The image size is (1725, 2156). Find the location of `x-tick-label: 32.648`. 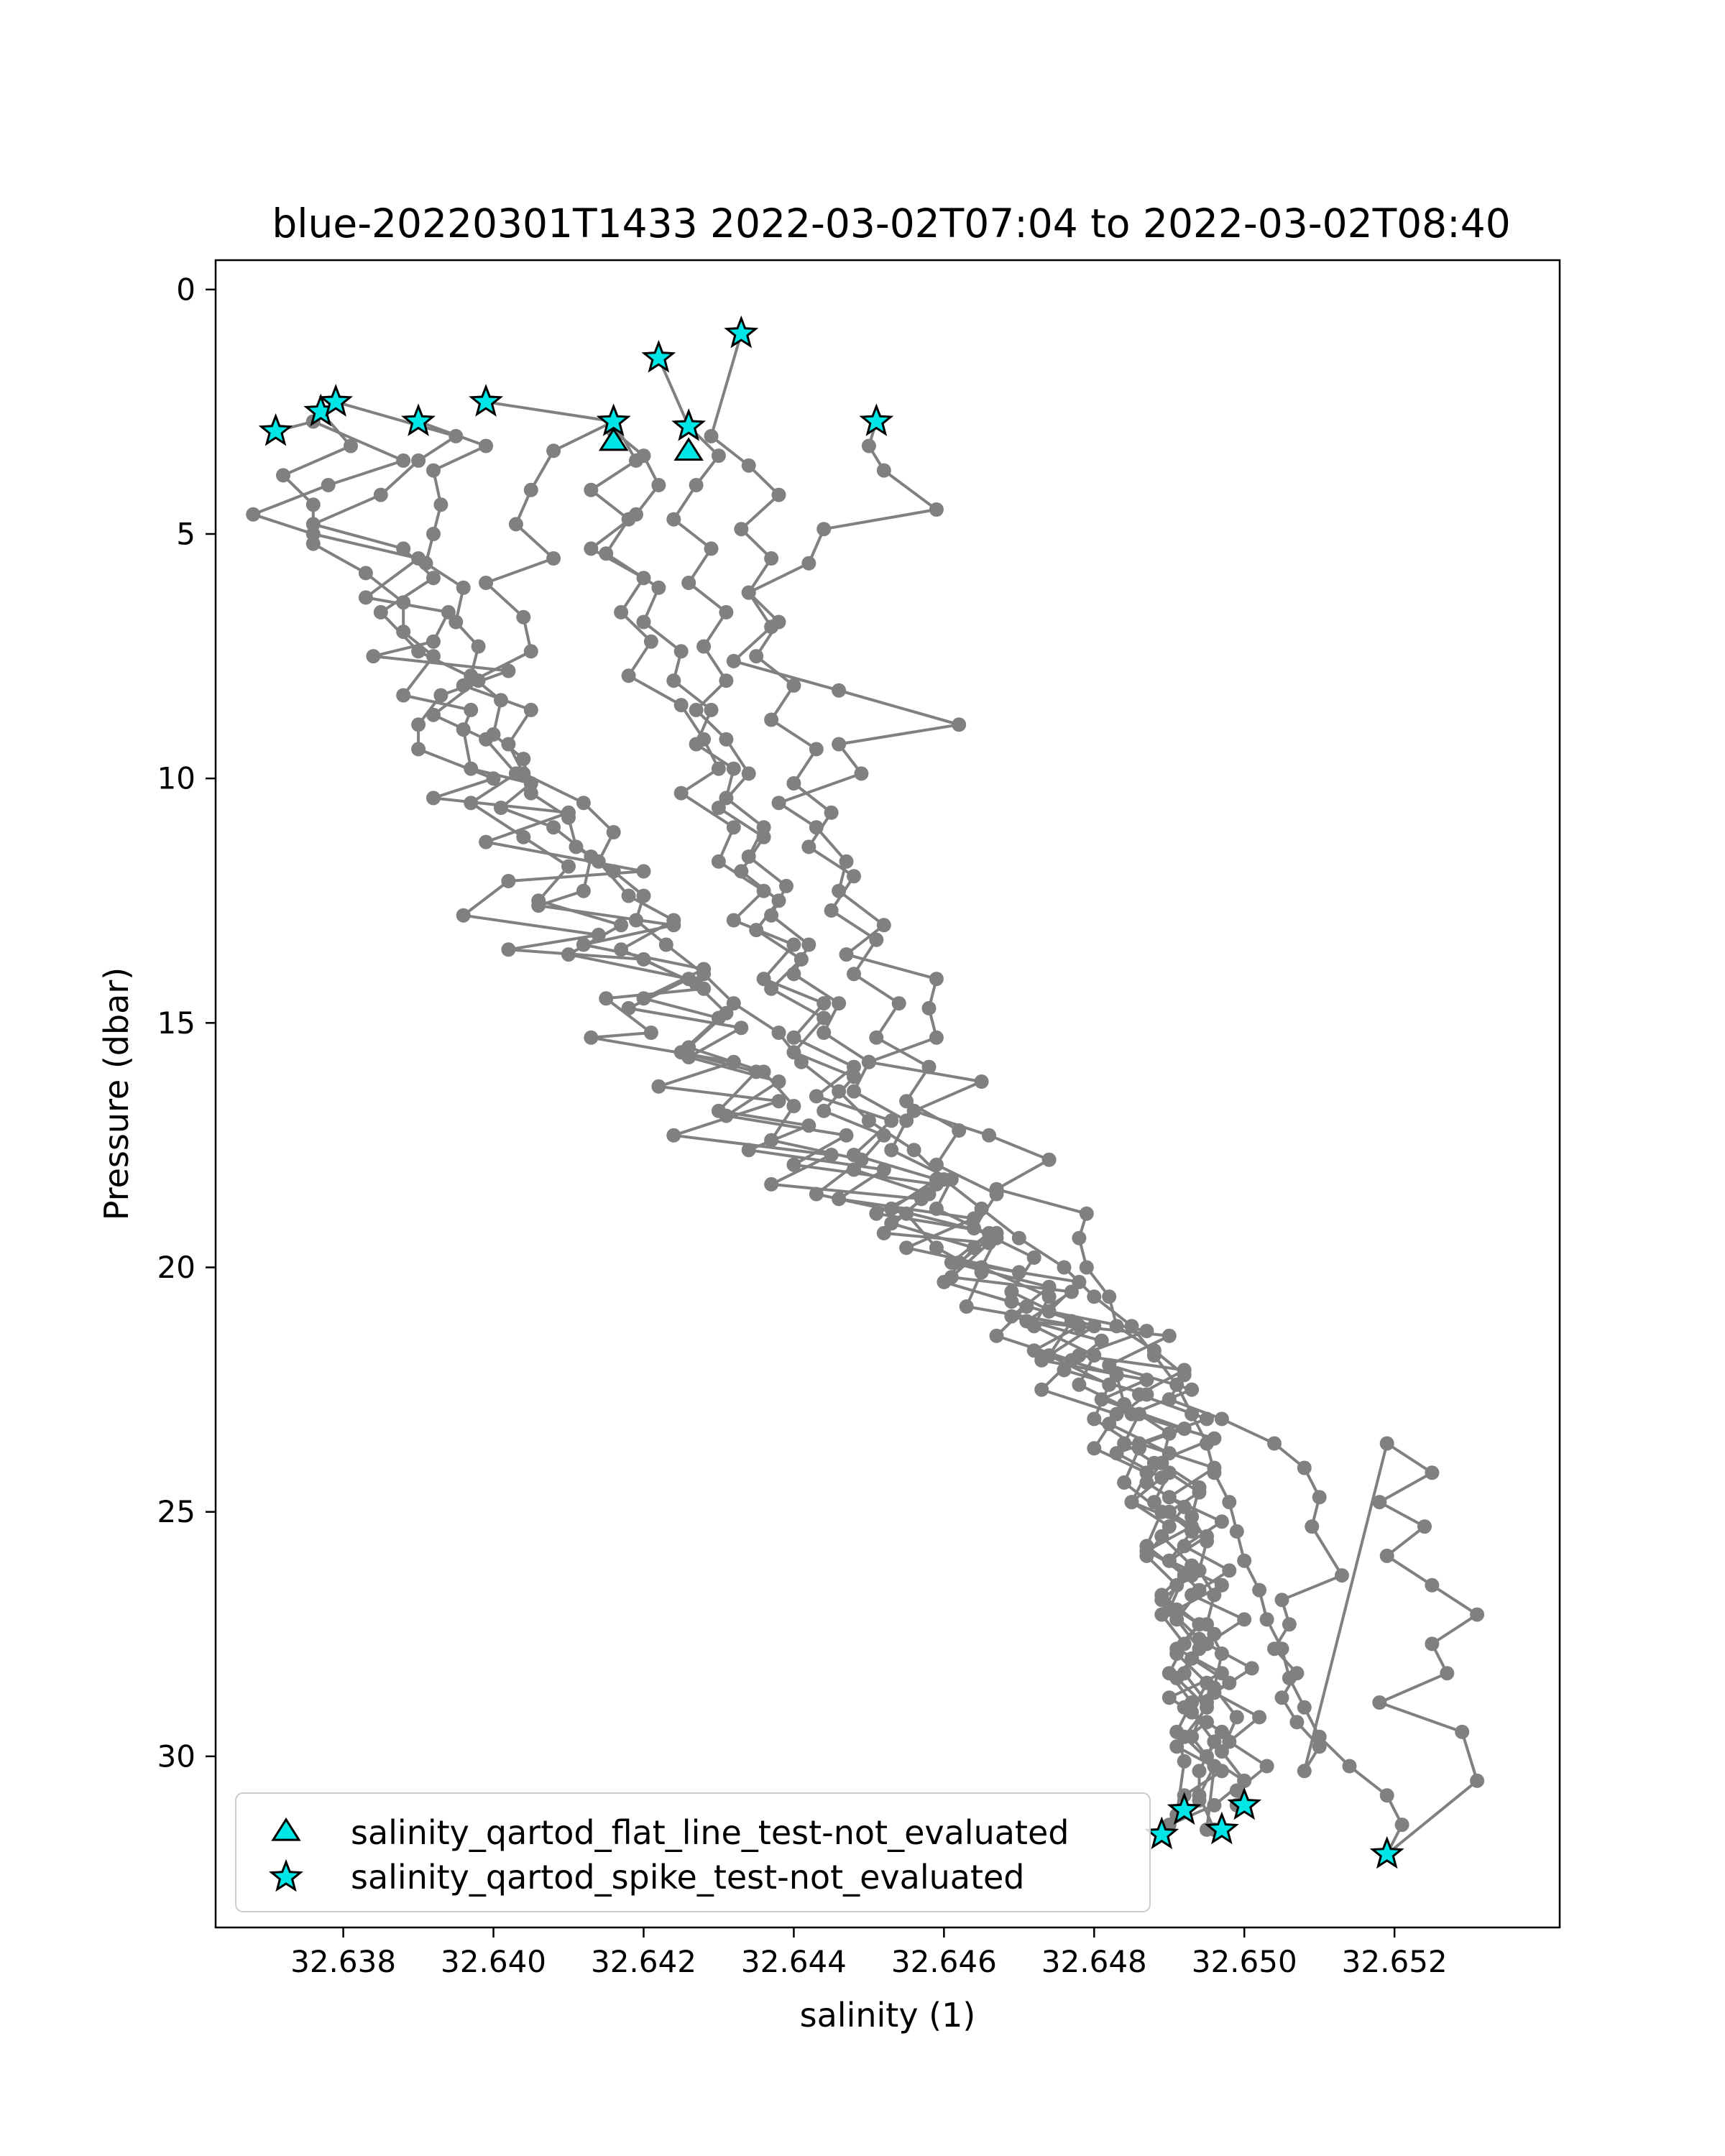

x-tick-label: 32.648 is located at coordinates (1094, 1961).